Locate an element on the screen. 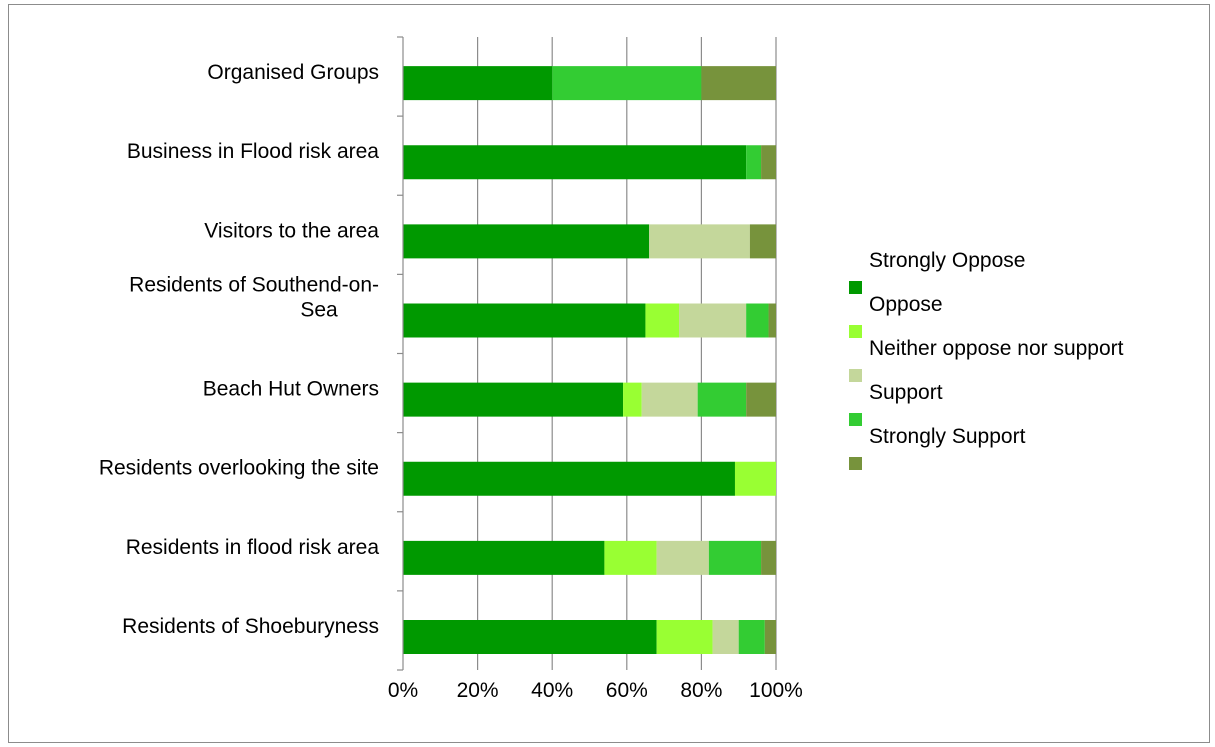  category-label: Business in Flood risk area is located at coordinates (253, 151).